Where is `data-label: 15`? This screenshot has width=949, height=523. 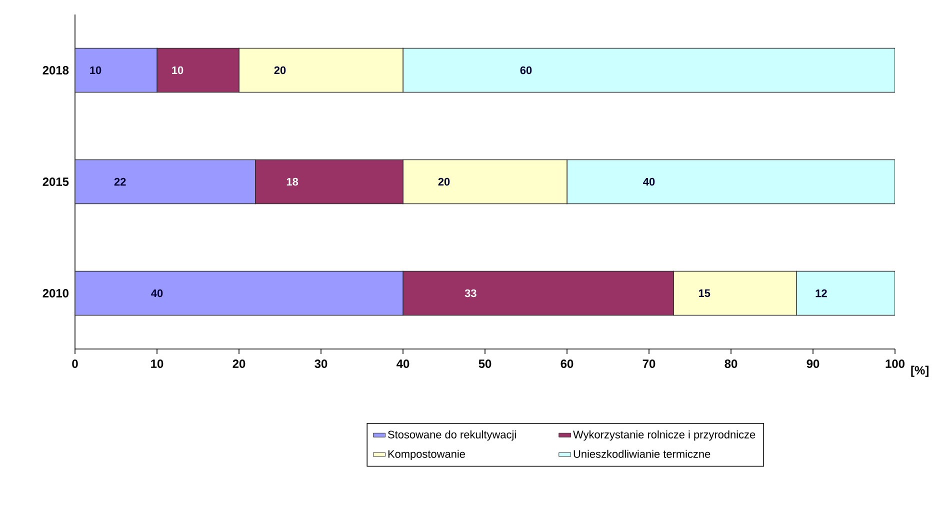 data-label: 15 is located at coordinates (704, 293).